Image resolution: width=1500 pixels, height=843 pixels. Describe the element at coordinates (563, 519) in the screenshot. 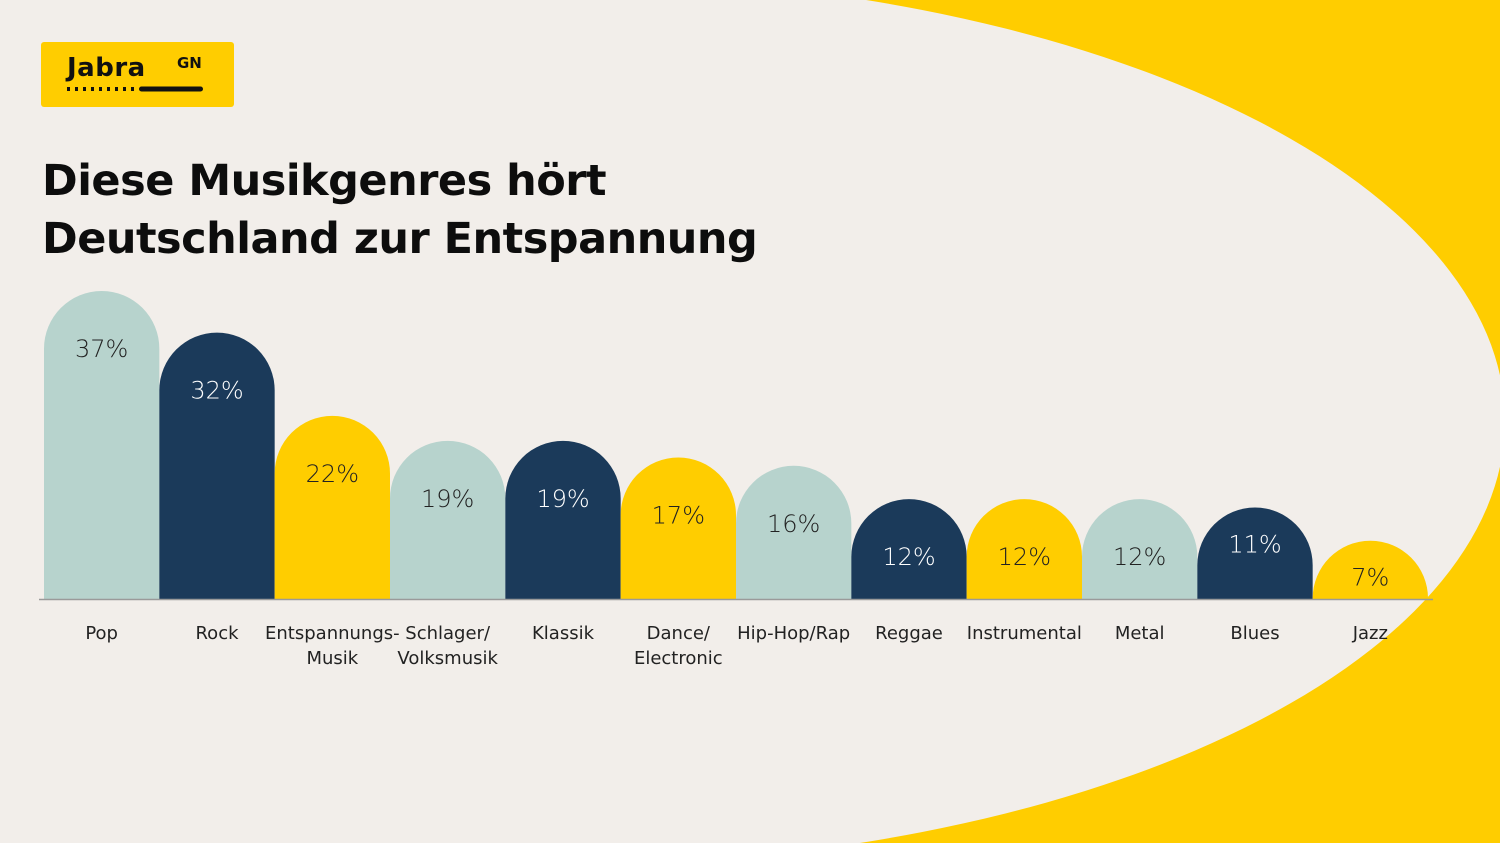

I see `bar-klassik` at that location.